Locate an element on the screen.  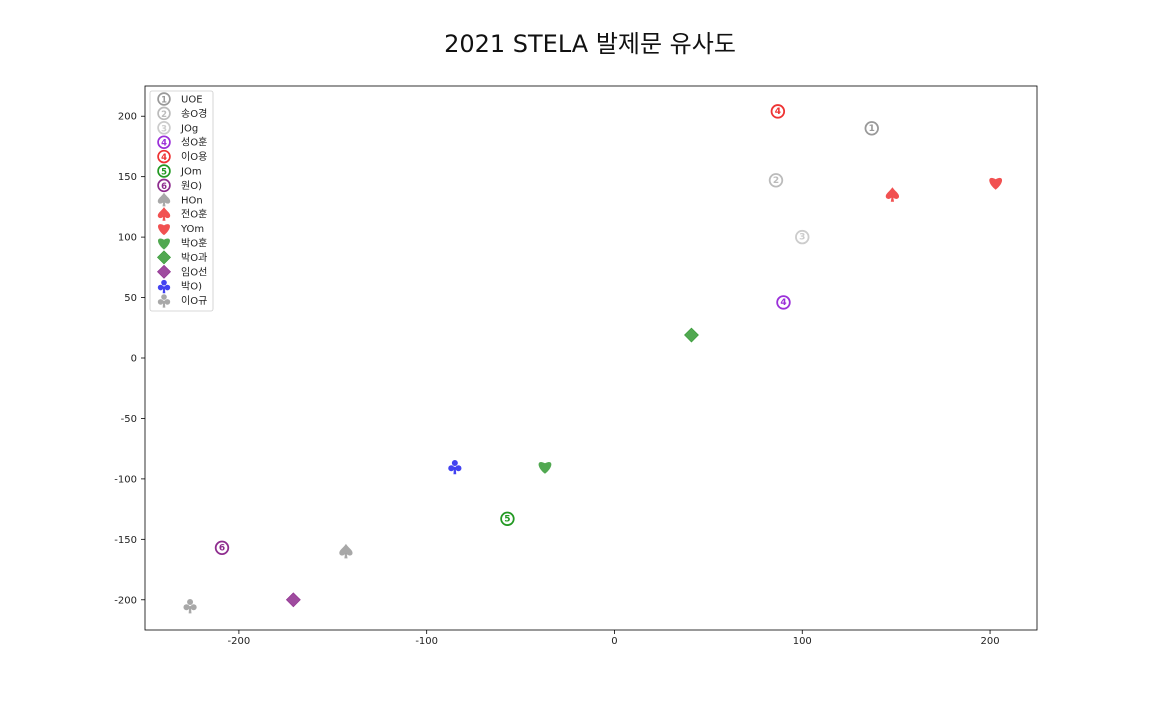
legend-marker: 3 is located at coordinates (164, 128).